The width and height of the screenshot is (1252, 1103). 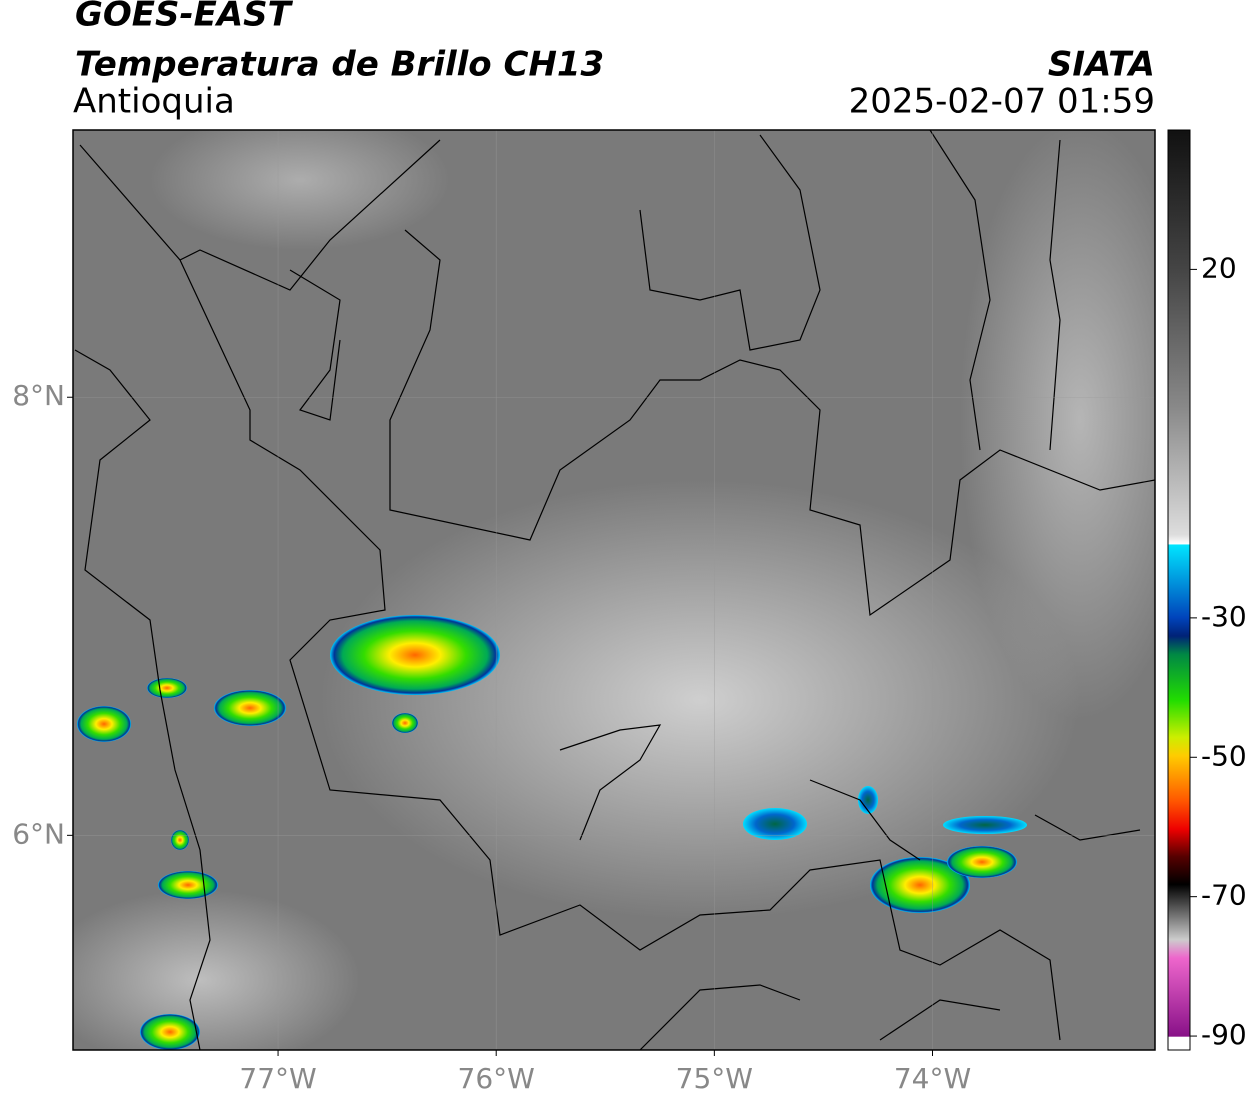 What do you see at coordinates (1224, 616) in the screenshot?
I see `colorbar-tick-label: -30` at bounding box center [1224, 616].